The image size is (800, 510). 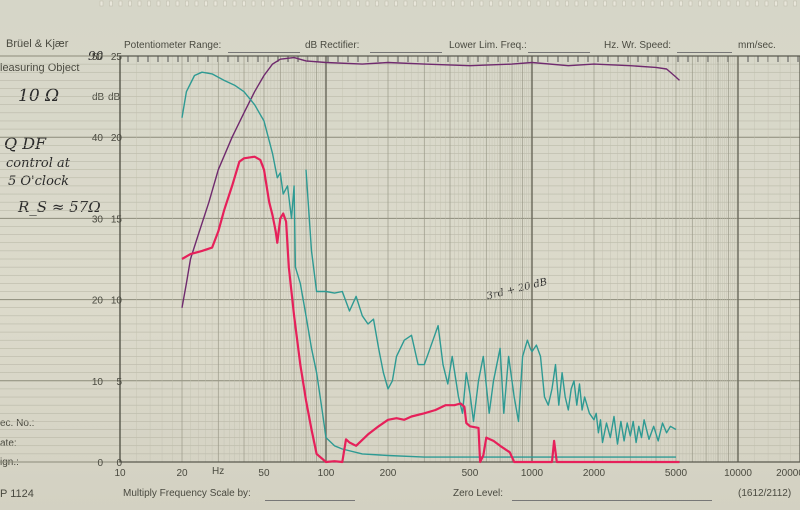 What do you see at coordinates (117, 57) in the screenshot?
I see `y-tick-label-inner: 25` at bounding box center [117, 57].